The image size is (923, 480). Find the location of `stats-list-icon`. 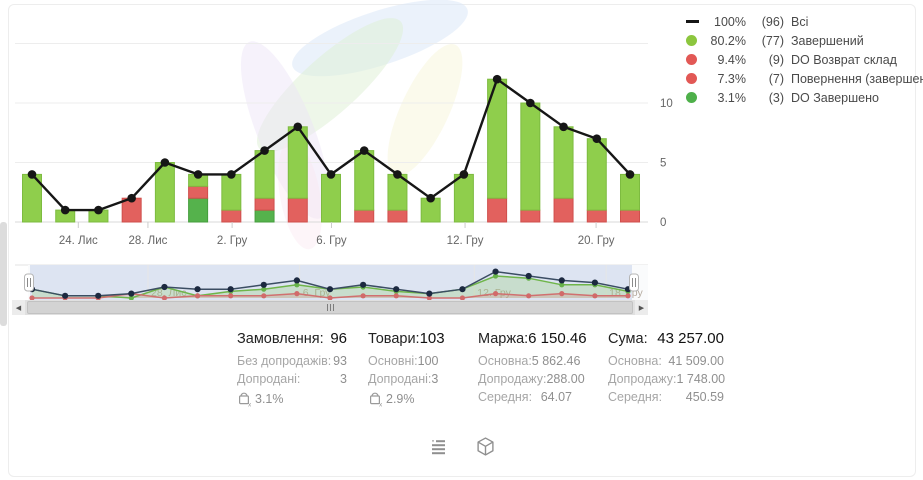

stats-list-icon is located at coordinates (438, 446).